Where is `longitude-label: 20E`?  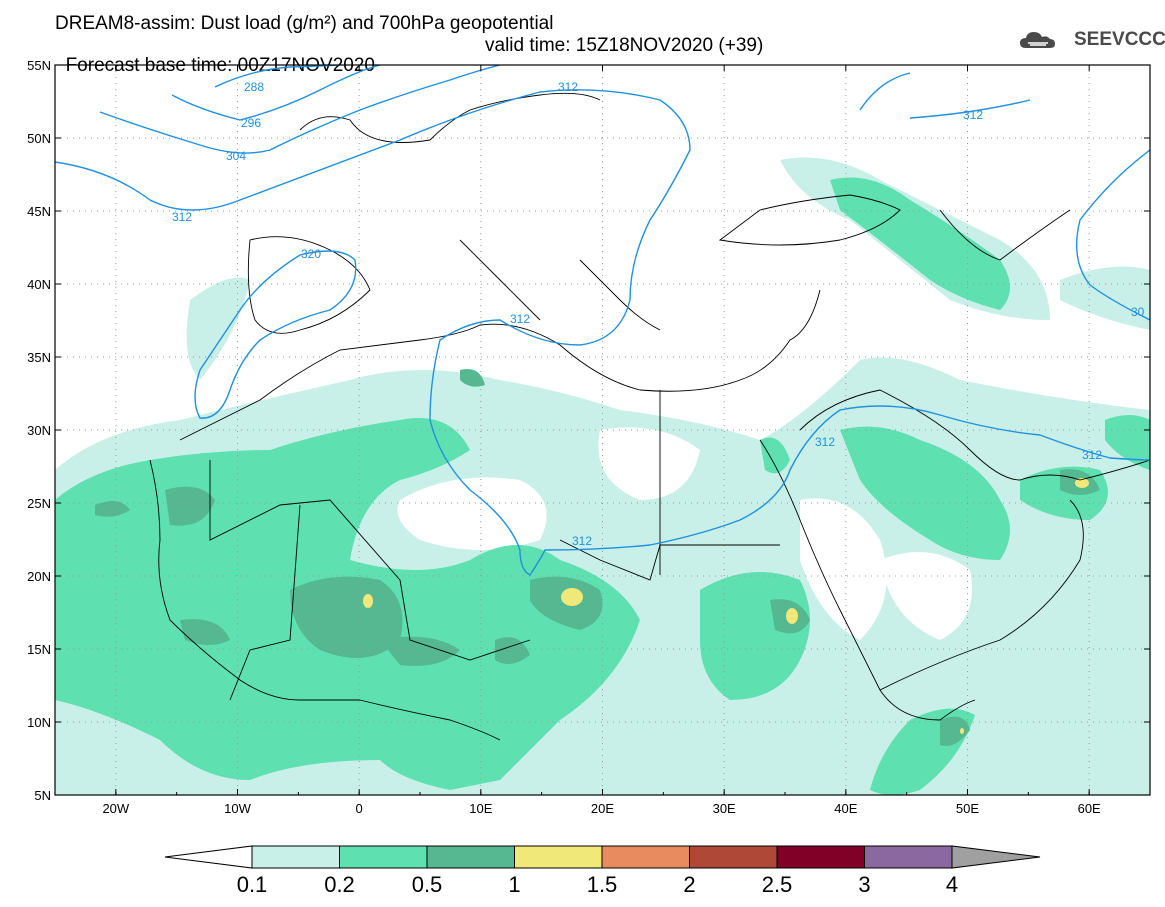
longitude-label: 20E is located at coordinates (602, 808).